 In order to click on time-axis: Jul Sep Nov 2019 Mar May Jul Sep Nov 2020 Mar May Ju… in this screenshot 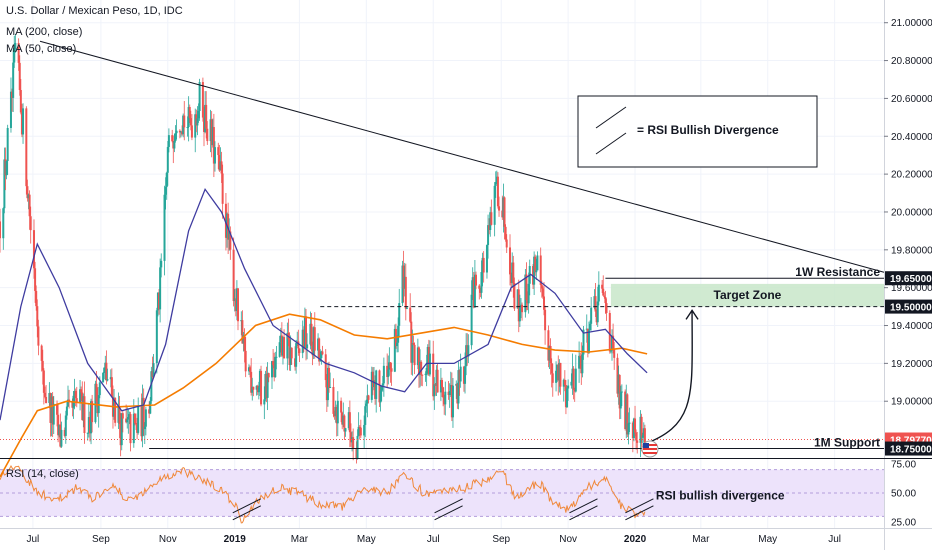, I will do `click(434, 539)`.